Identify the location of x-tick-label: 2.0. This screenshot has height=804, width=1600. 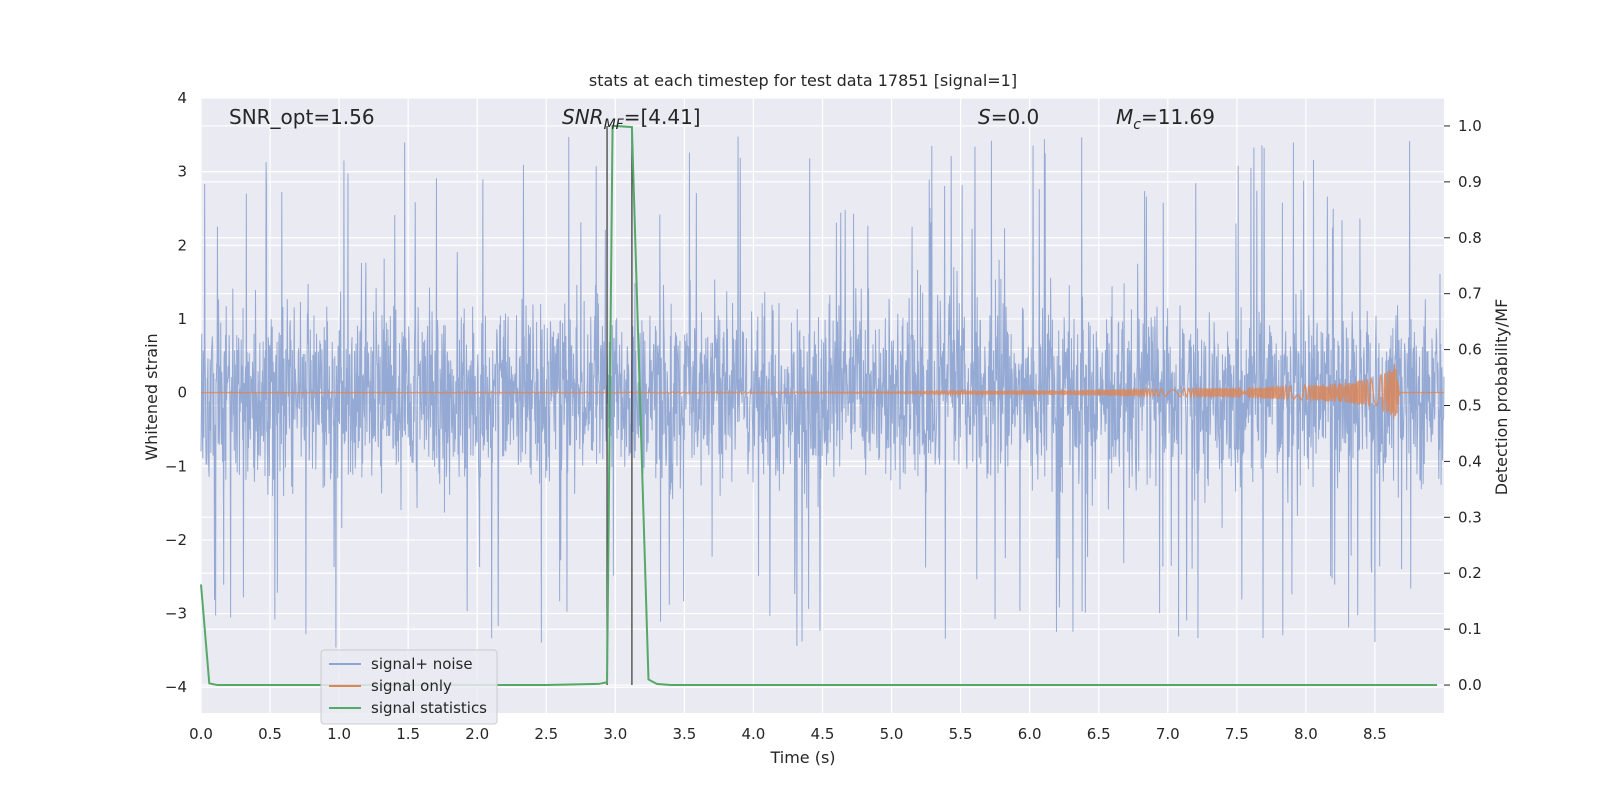
(477, 734).